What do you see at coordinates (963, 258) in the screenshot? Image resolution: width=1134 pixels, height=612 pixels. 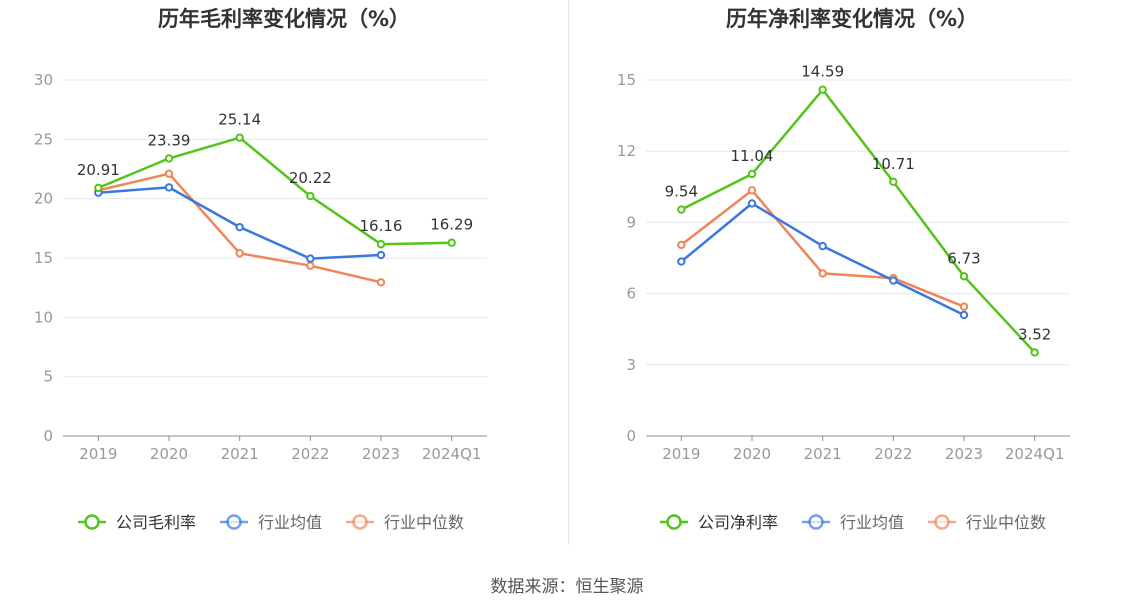 I see `data-label-net-company: 6.73` at bounding box center [963, 258].